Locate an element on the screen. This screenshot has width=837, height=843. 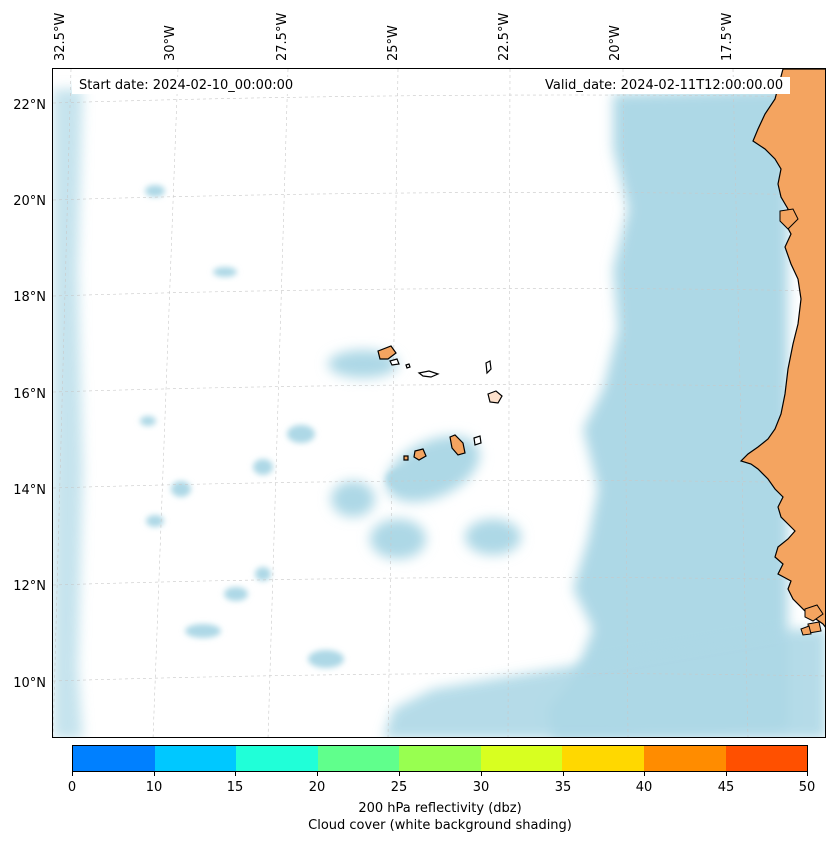
valid-date-label: Valid_date: 2024-02-11T12:00:00.00 is located at coordinates (664, 85).